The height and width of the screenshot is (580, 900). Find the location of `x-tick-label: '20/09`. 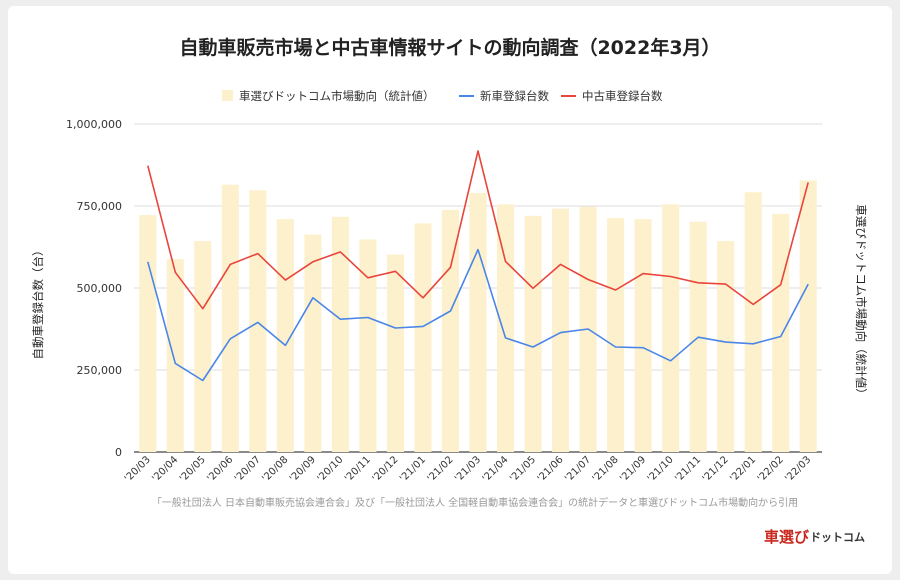

x-tick-label: '20/09 is located at coordinates (303, 469).